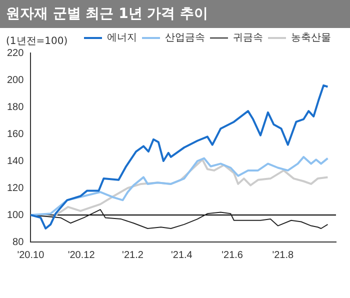 The width and height of the screenshot is (350, 298). Describe the element at coordinates (15, 107) in the screenshot. I see `y-tick-label: 180` at that location.